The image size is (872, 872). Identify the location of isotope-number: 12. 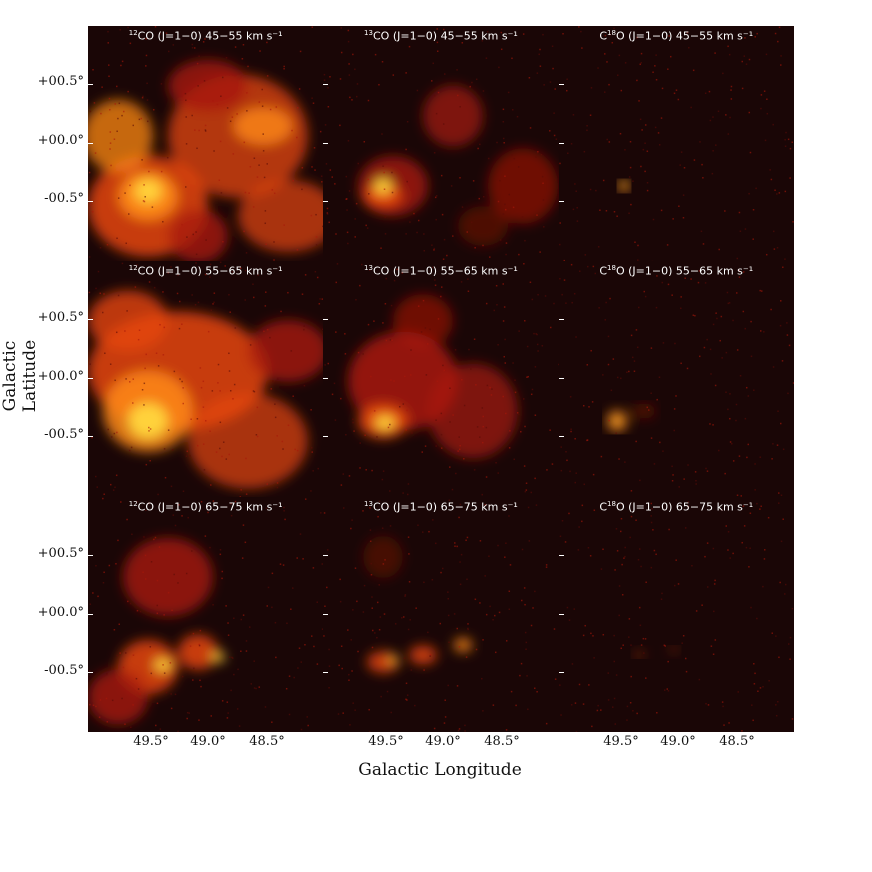
(133, 503).